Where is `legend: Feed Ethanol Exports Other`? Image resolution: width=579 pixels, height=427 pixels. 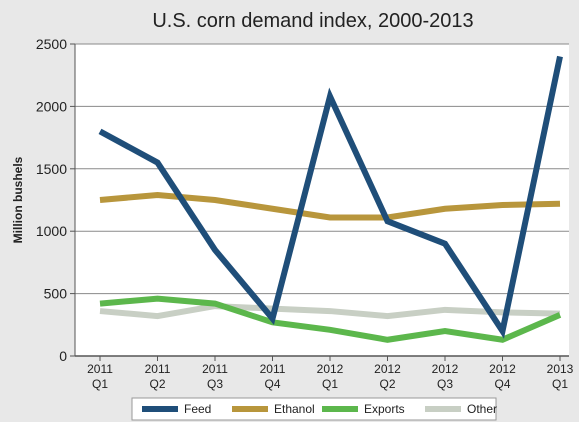
legend: Feed Ethanol Exports Other is located at coordinates (314, 409).